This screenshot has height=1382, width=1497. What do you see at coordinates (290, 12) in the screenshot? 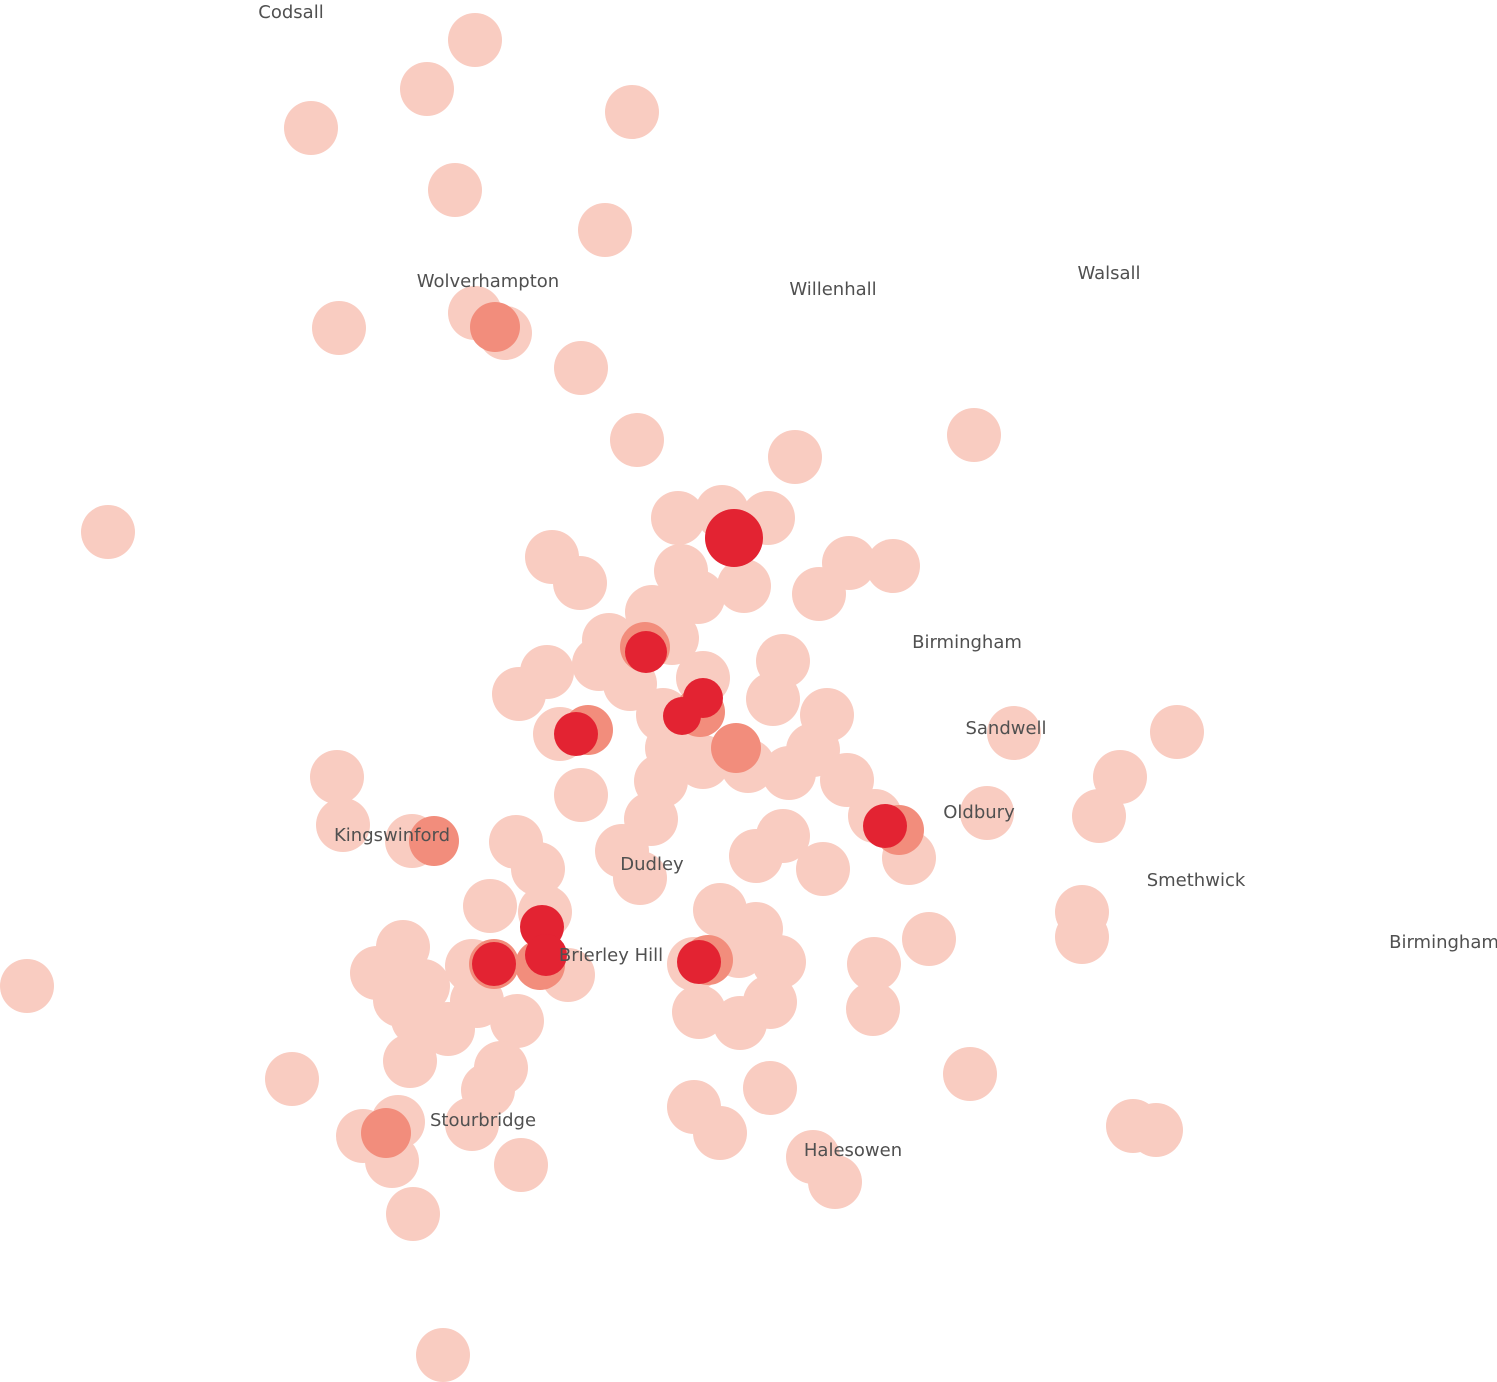
I see `label-codsall: Codsall` at bounding box center [290, 12].